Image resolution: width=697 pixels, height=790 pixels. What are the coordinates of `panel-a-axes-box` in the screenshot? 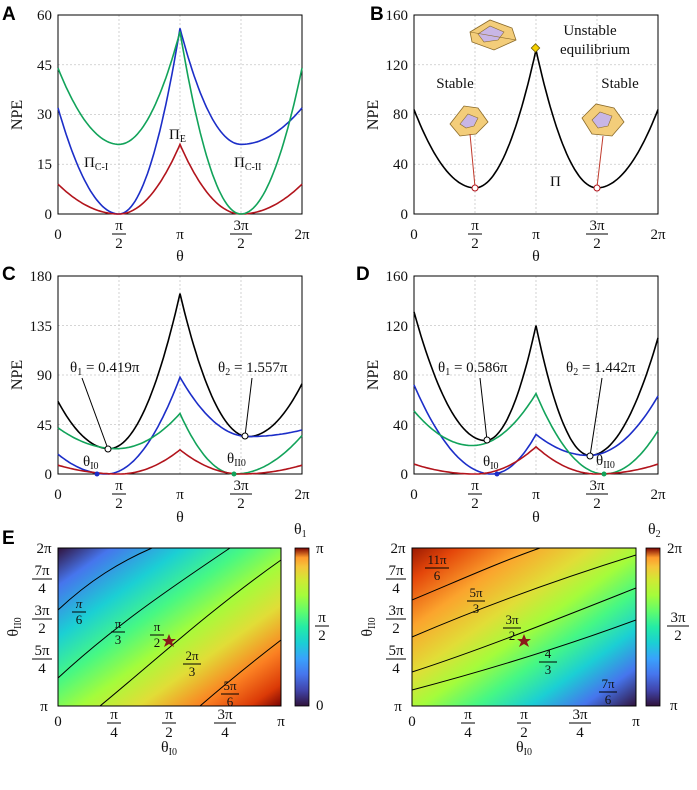 It's located at (180, 114).